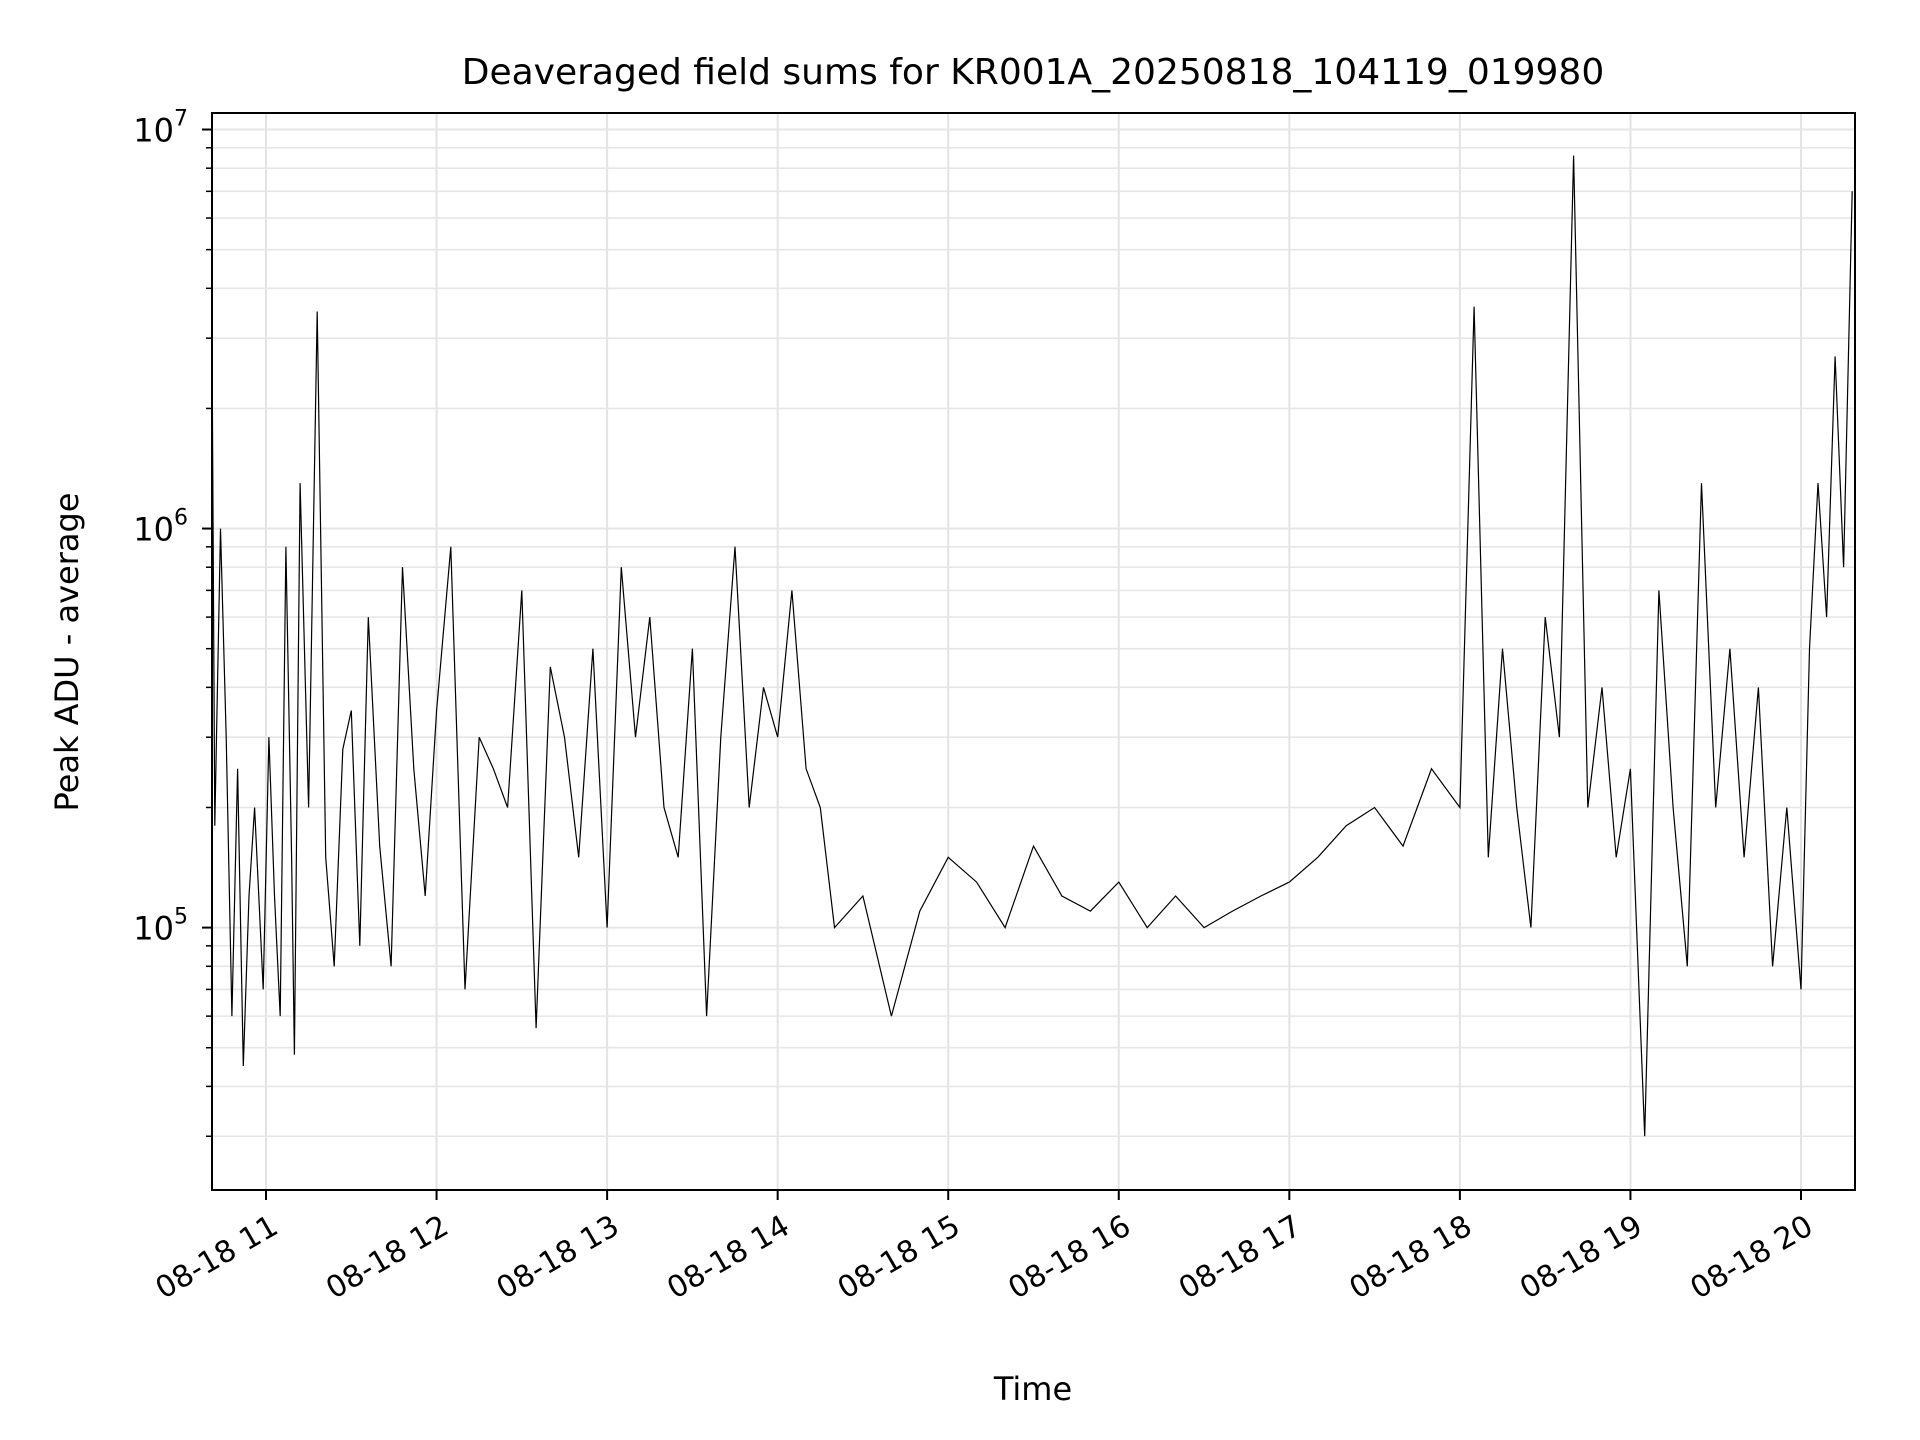  Describe the element at coordinates (67, 652) in the screenshot. I see `y-axis-label: Peak ADU - average` at that location.